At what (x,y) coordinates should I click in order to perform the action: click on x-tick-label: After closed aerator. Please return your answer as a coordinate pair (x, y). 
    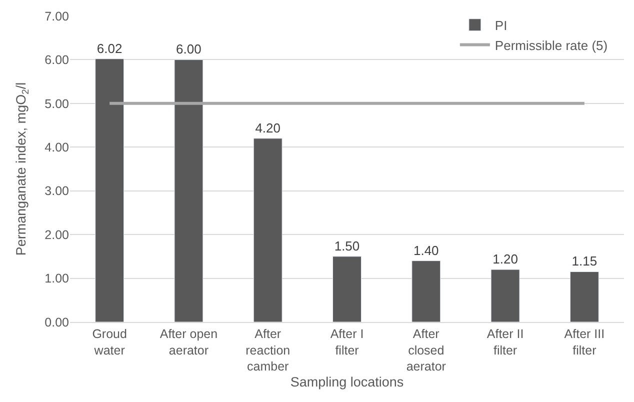
    Looking at the image, I should click on (426, 350).